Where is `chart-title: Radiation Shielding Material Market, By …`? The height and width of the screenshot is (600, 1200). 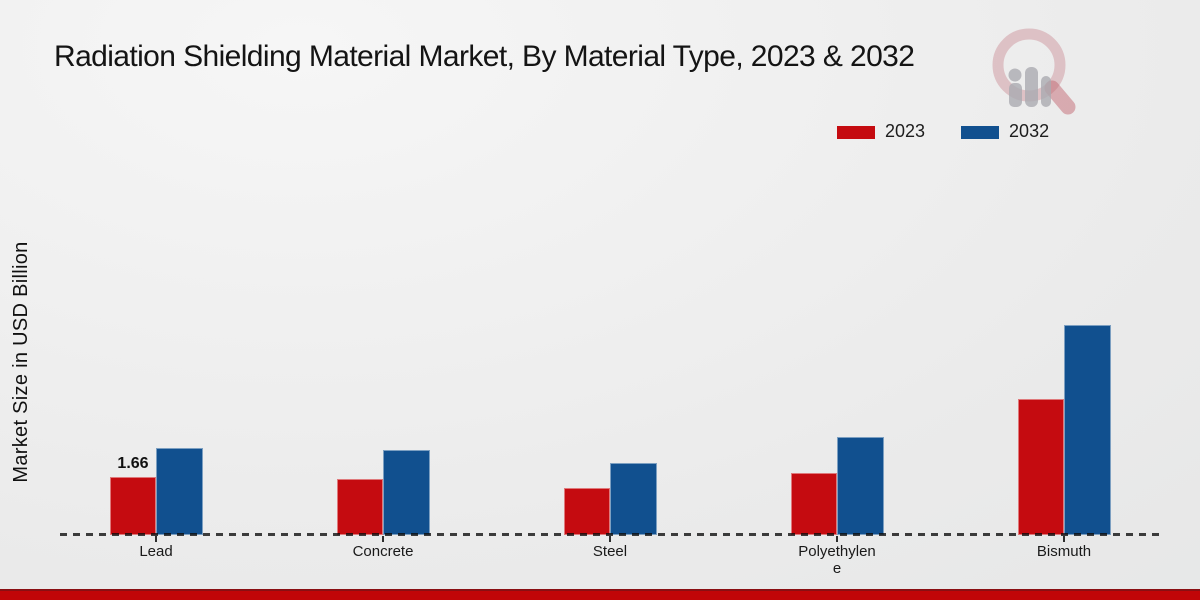 chart-title: Radiation Shielding Material Market, By … is located at coordinates (484, 56).